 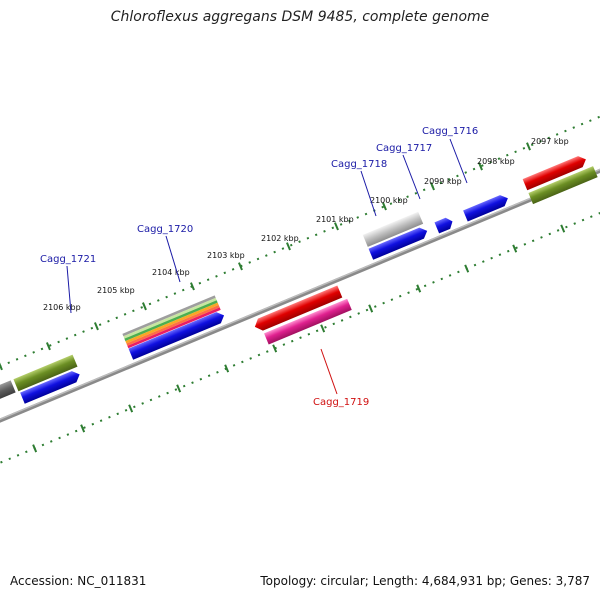 I want to click on cds-right-red, so click(x=555, y=172).